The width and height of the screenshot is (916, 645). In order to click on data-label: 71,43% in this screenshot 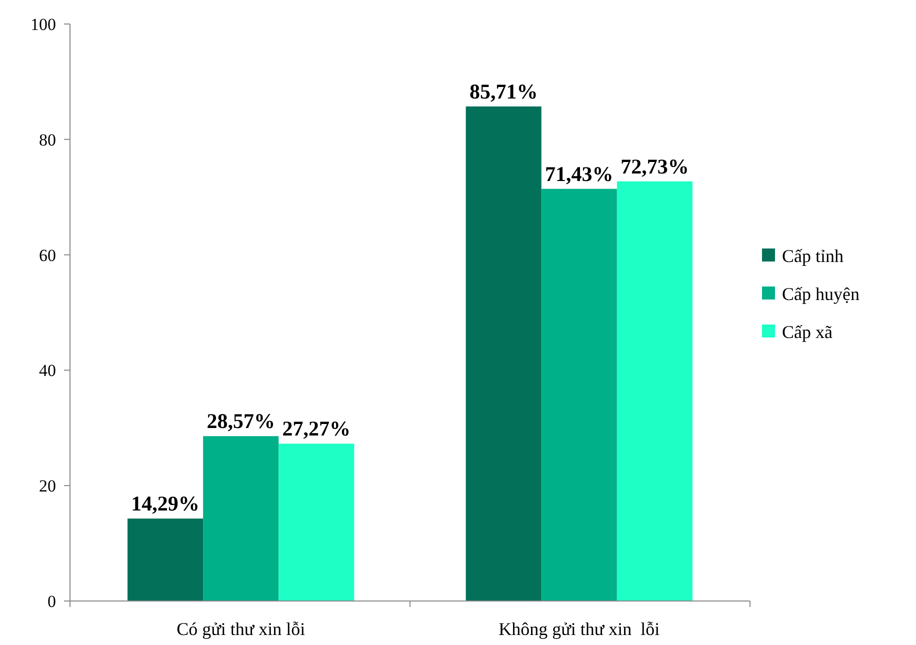, I will do `click(579, 174)`.